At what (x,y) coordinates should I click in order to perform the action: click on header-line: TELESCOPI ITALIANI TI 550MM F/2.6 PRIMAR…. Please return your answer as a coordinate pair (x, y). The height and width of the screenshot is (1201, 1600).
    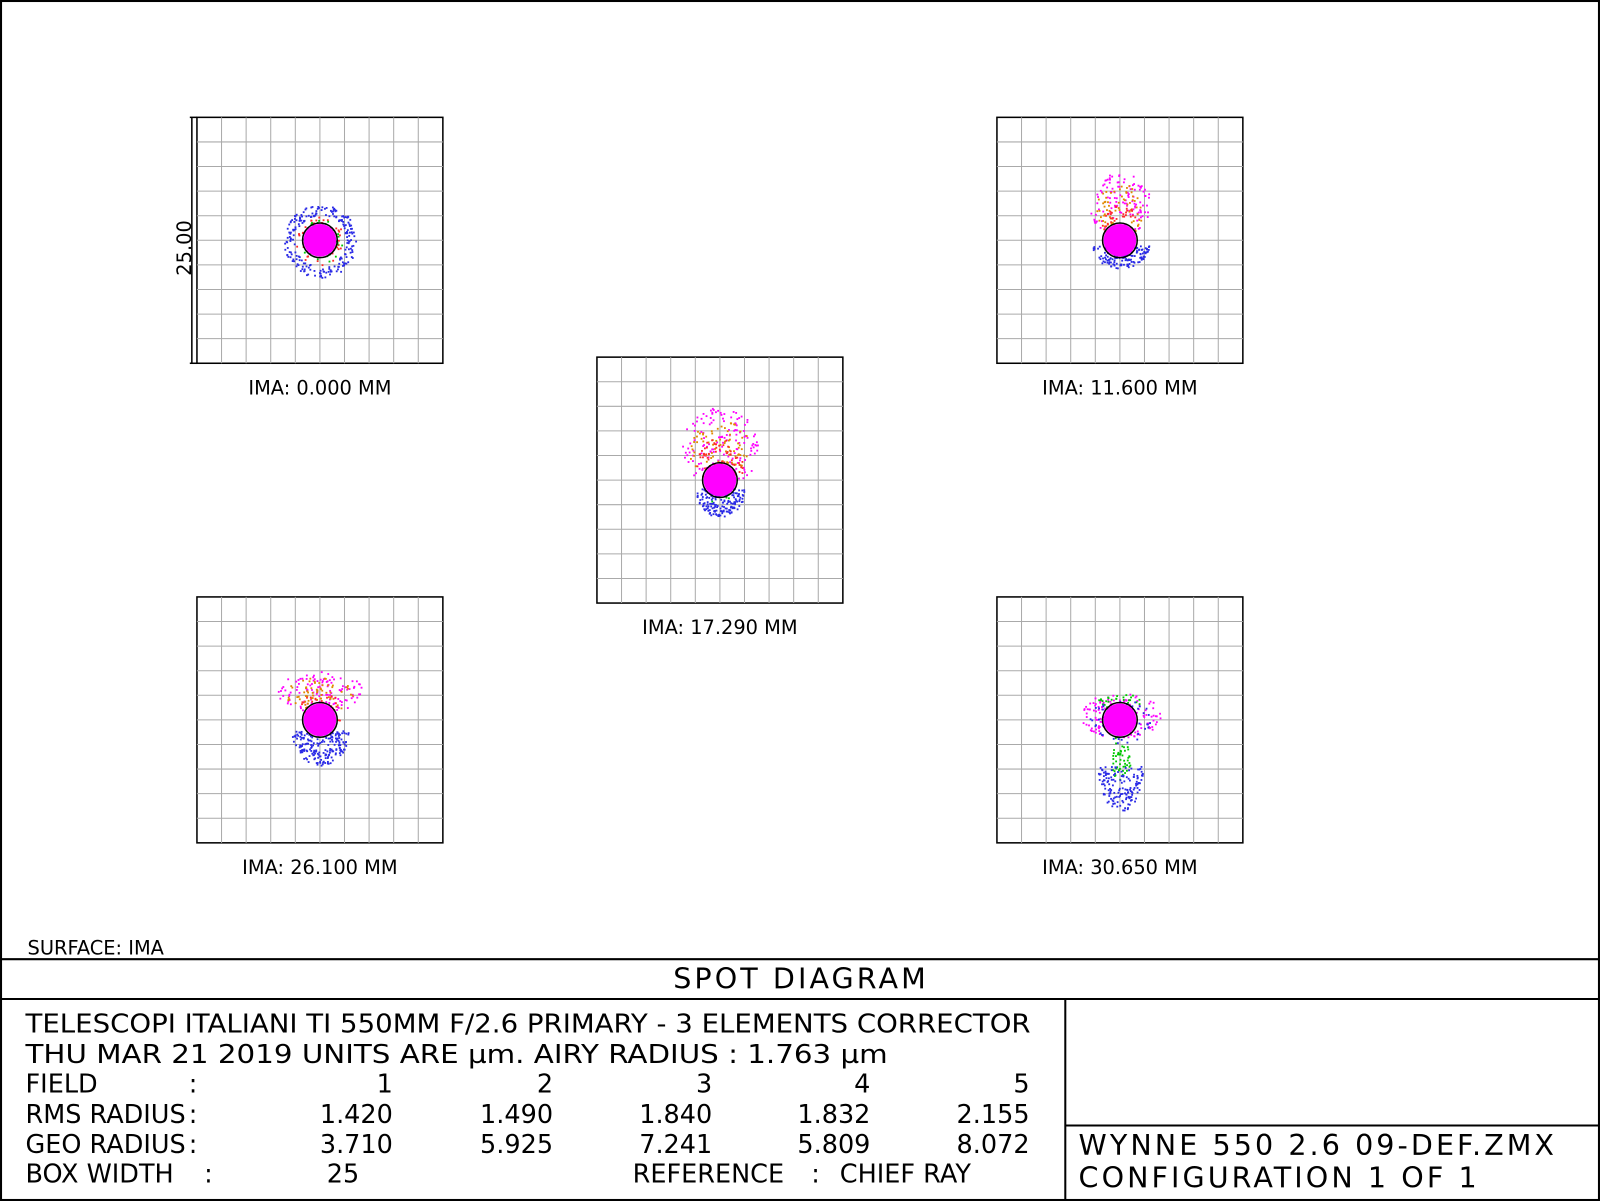
    Looking at the image, I should click on (527, 1024).